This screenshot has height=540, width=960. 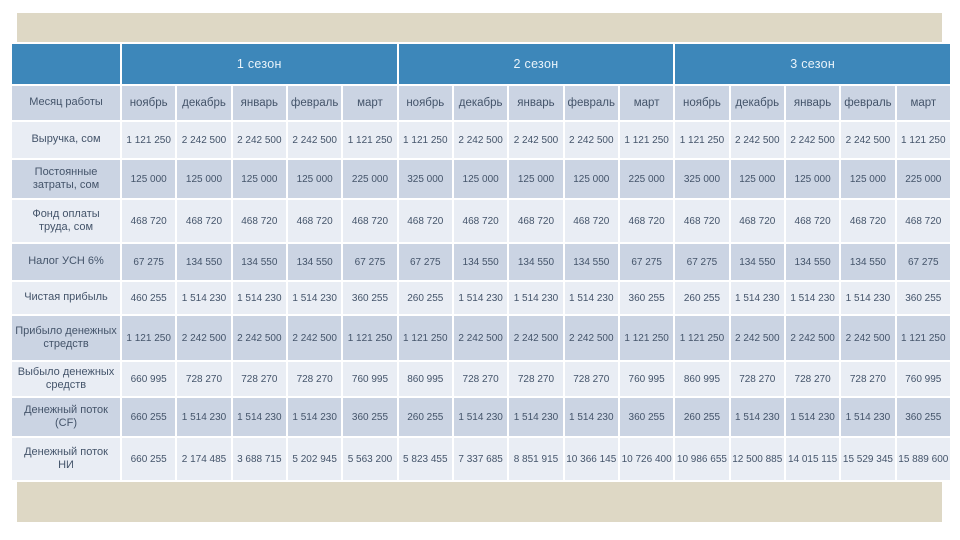 I want to click on season-header-row: 1 сезон 2 сезон 3 сезон, so click(x=481, y=64).